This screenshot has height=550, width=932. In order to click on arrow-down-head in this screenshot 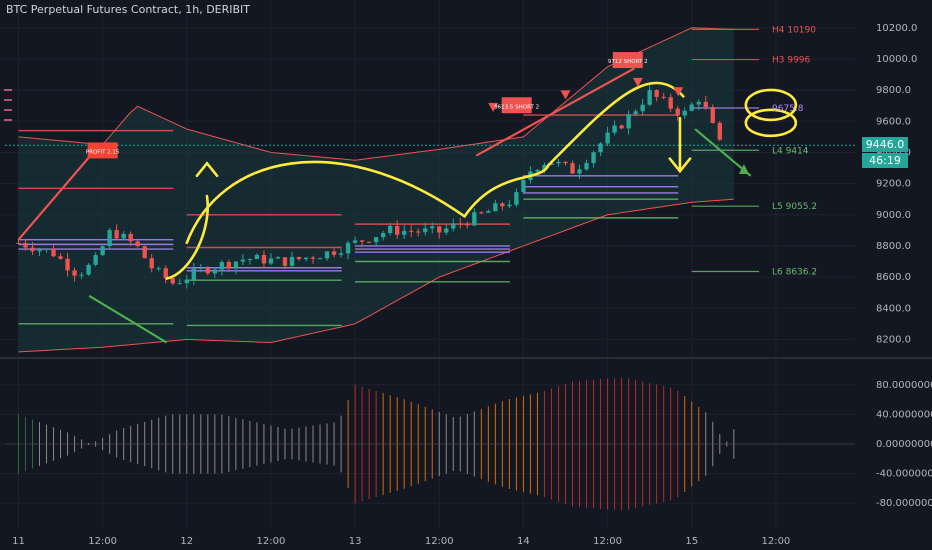, I will do `click(680, 165)`.